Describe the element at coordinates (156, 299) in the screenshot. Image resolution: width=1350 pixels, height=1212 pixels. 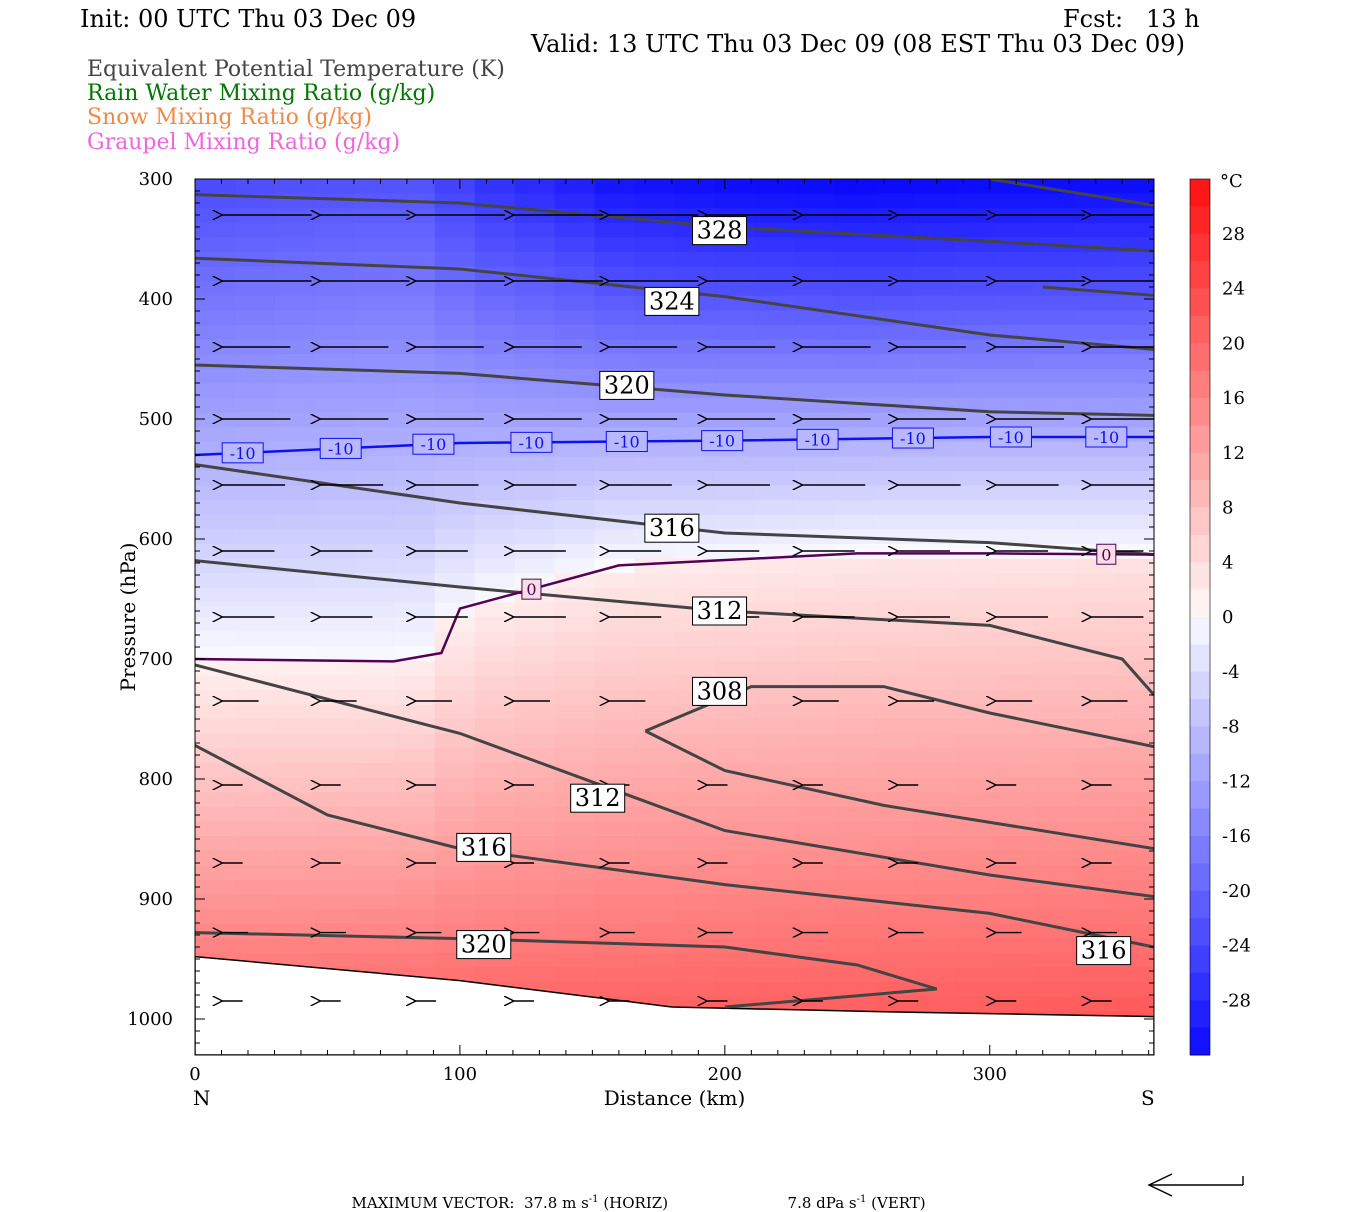
I see `y-tick-label: 400` at that location.